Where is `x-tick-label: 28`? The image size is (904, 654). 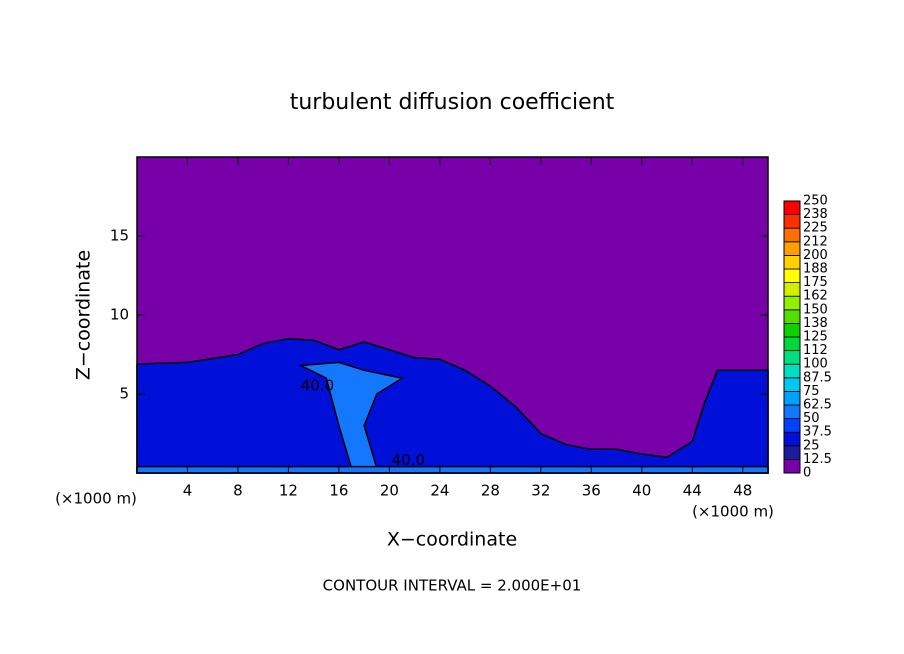 x-tick-label: 28 is located at coordinates (490, 491).